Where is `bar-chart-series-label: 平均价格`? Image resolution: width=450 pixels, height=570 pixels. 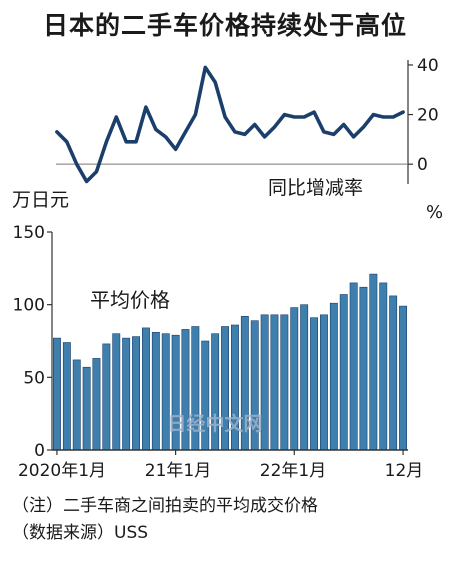 bar-chart-series-label: 平均价格 is located at coordinates (130, 300).